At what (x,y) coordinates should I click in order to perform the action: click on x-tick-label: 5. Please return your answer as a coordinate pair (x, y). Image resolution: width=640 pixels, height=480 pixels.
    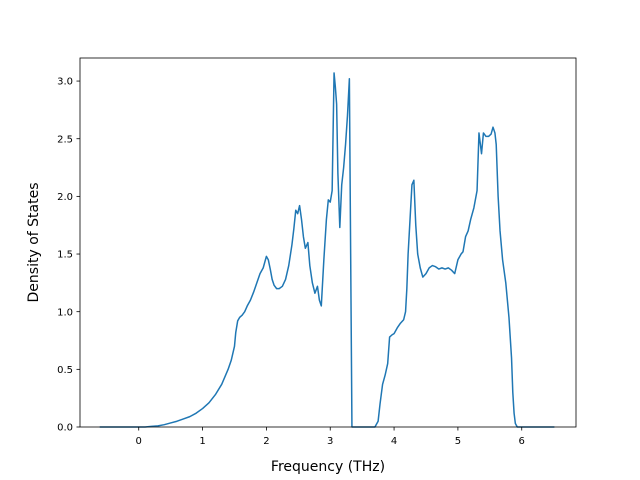
    Looking at the image, I should click on (458, 441).